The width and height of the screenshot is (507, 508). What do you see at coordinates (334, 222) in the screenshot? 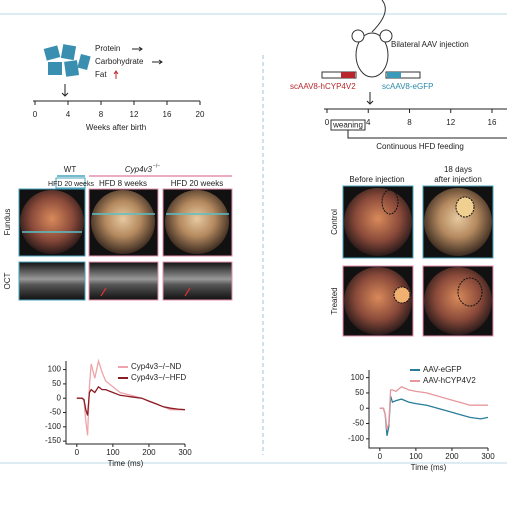
I see `row-label: Control` at bounding box center [334, 222].